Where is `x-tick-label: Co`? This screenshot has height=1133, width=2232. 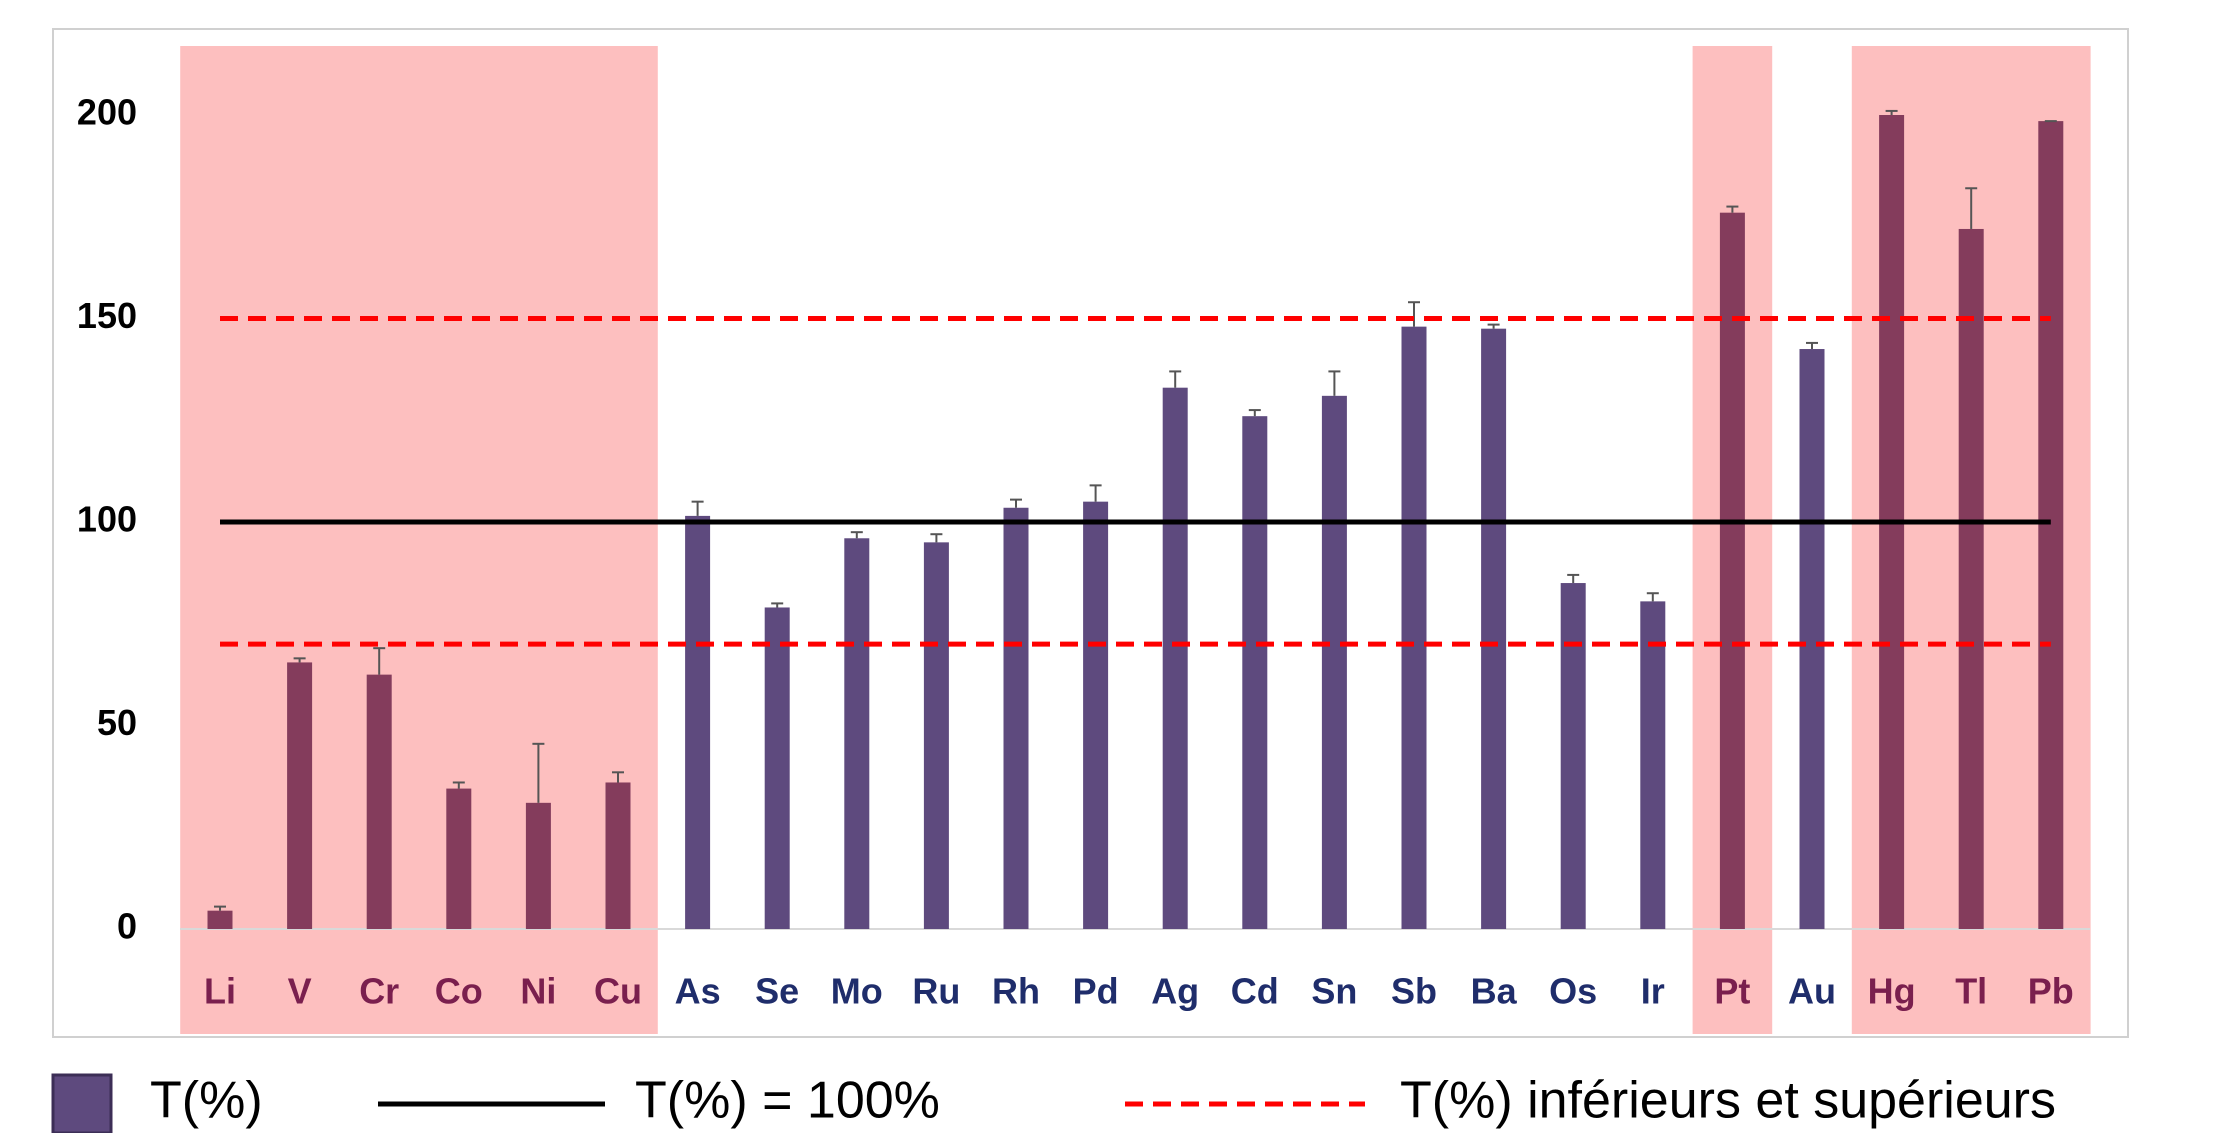 x-tick-label: Co is located at coordinates (459, 991).